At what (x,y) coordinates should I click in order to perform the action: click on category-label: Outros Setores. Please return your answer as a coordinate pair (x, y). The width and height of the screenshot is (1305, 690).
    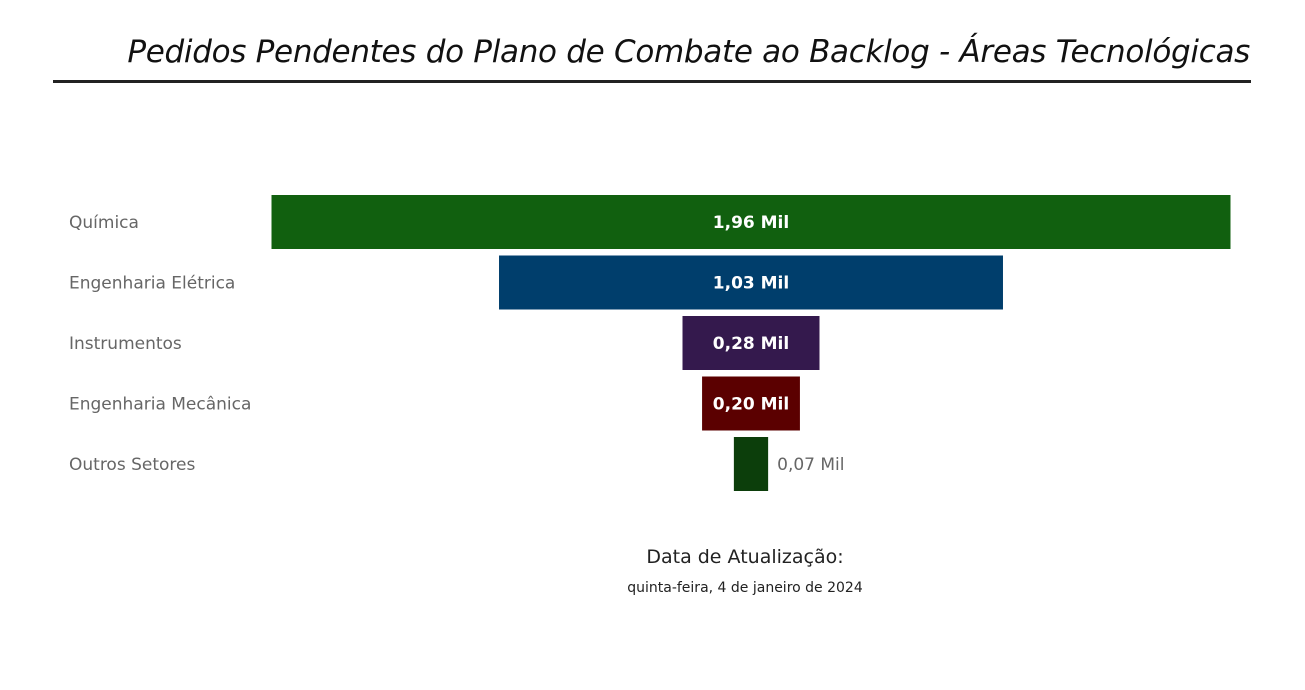
    Looking at the image, I should click on (132, 465).